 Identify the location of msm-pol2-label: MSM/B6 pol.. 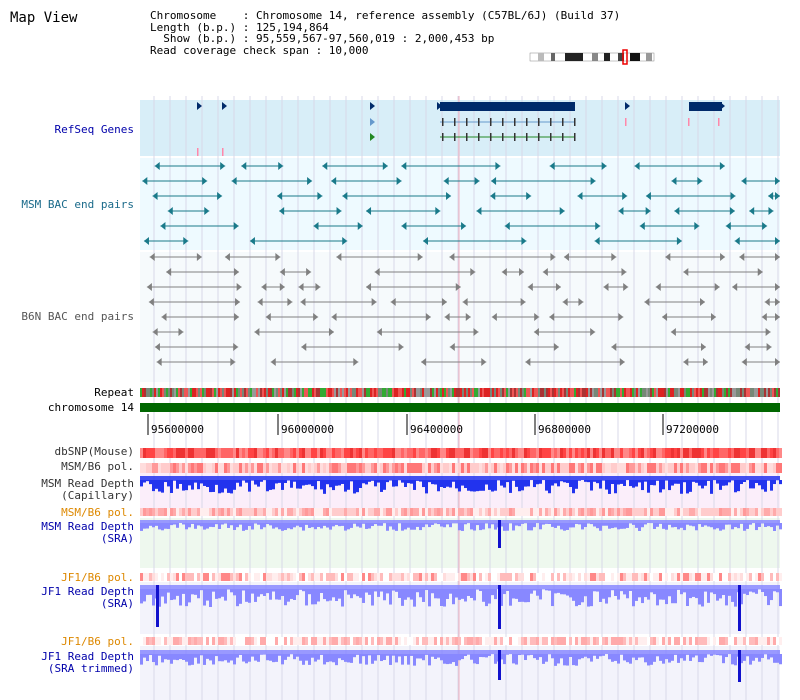
(97, 512).